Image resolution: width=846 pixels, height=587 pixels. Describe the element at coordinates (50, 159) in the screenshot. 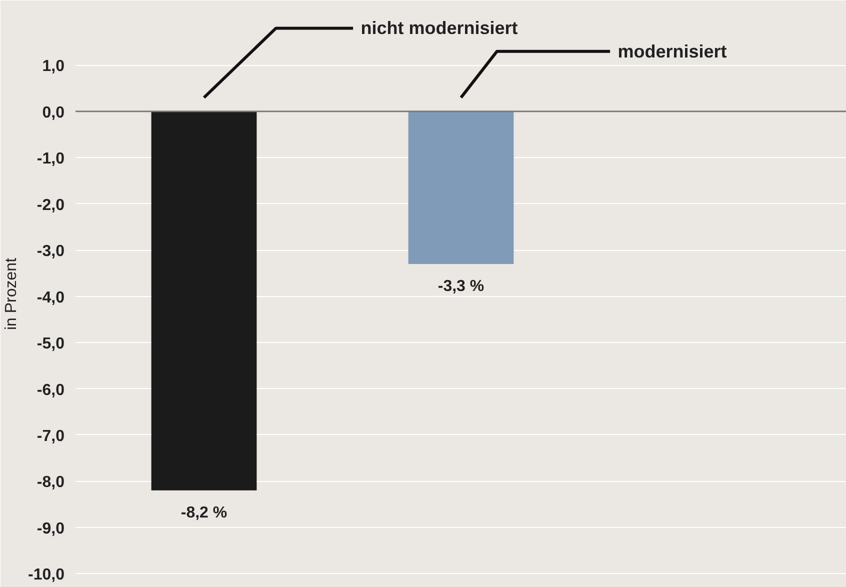

I see `y-tick-label: -1,0` at that location.